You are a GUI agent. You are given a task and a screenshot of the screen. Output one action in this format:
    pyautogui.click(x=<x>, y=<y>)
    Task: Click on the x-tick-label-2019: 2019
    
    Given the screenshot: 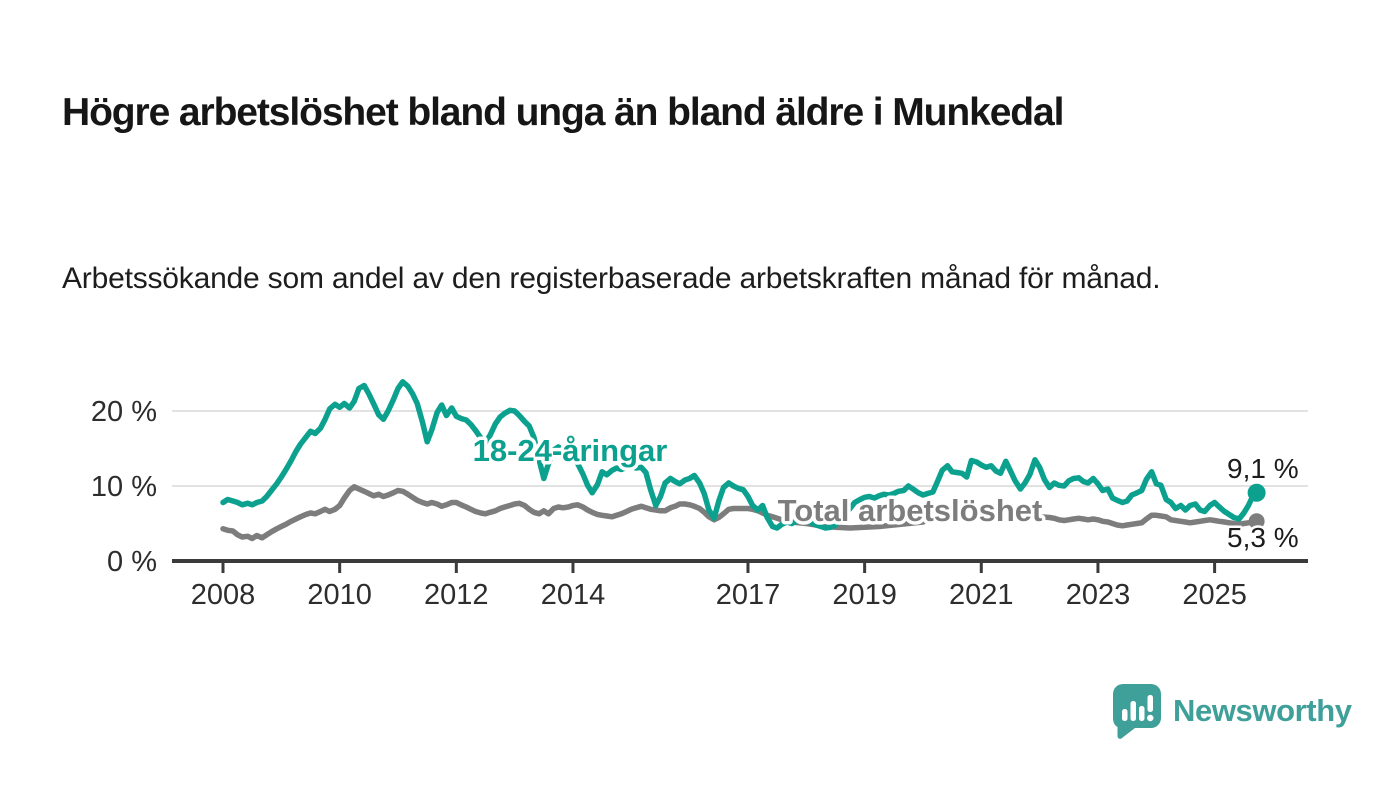 What is the action you would take?
    pyautogui.click(x=864, y=595)
    